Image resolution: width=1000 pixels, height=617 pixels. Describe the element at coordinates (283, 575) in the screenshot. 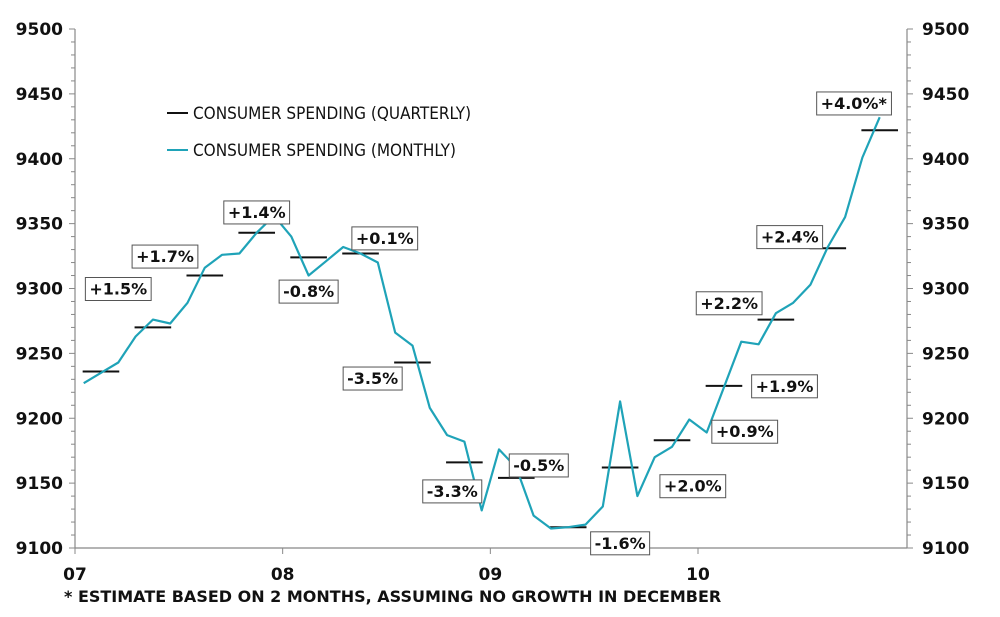

I see `x-tick-label: 08` at that location.